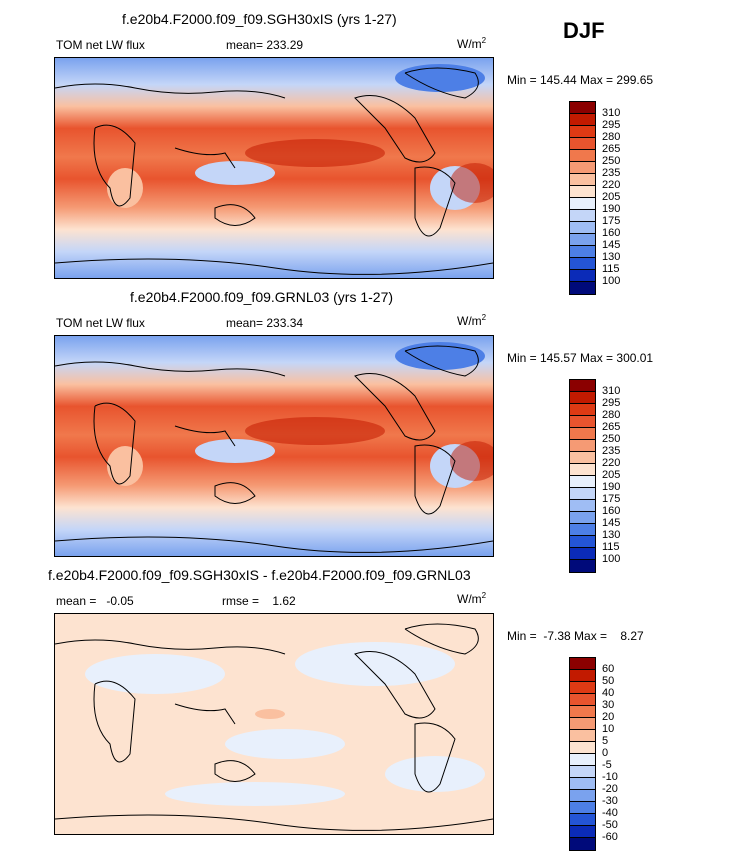 This screenshot has width=733, height=851. Describe the element at coordinates (608, 717) in the screenshot. I see `colorbar-tick: 20` at that location.